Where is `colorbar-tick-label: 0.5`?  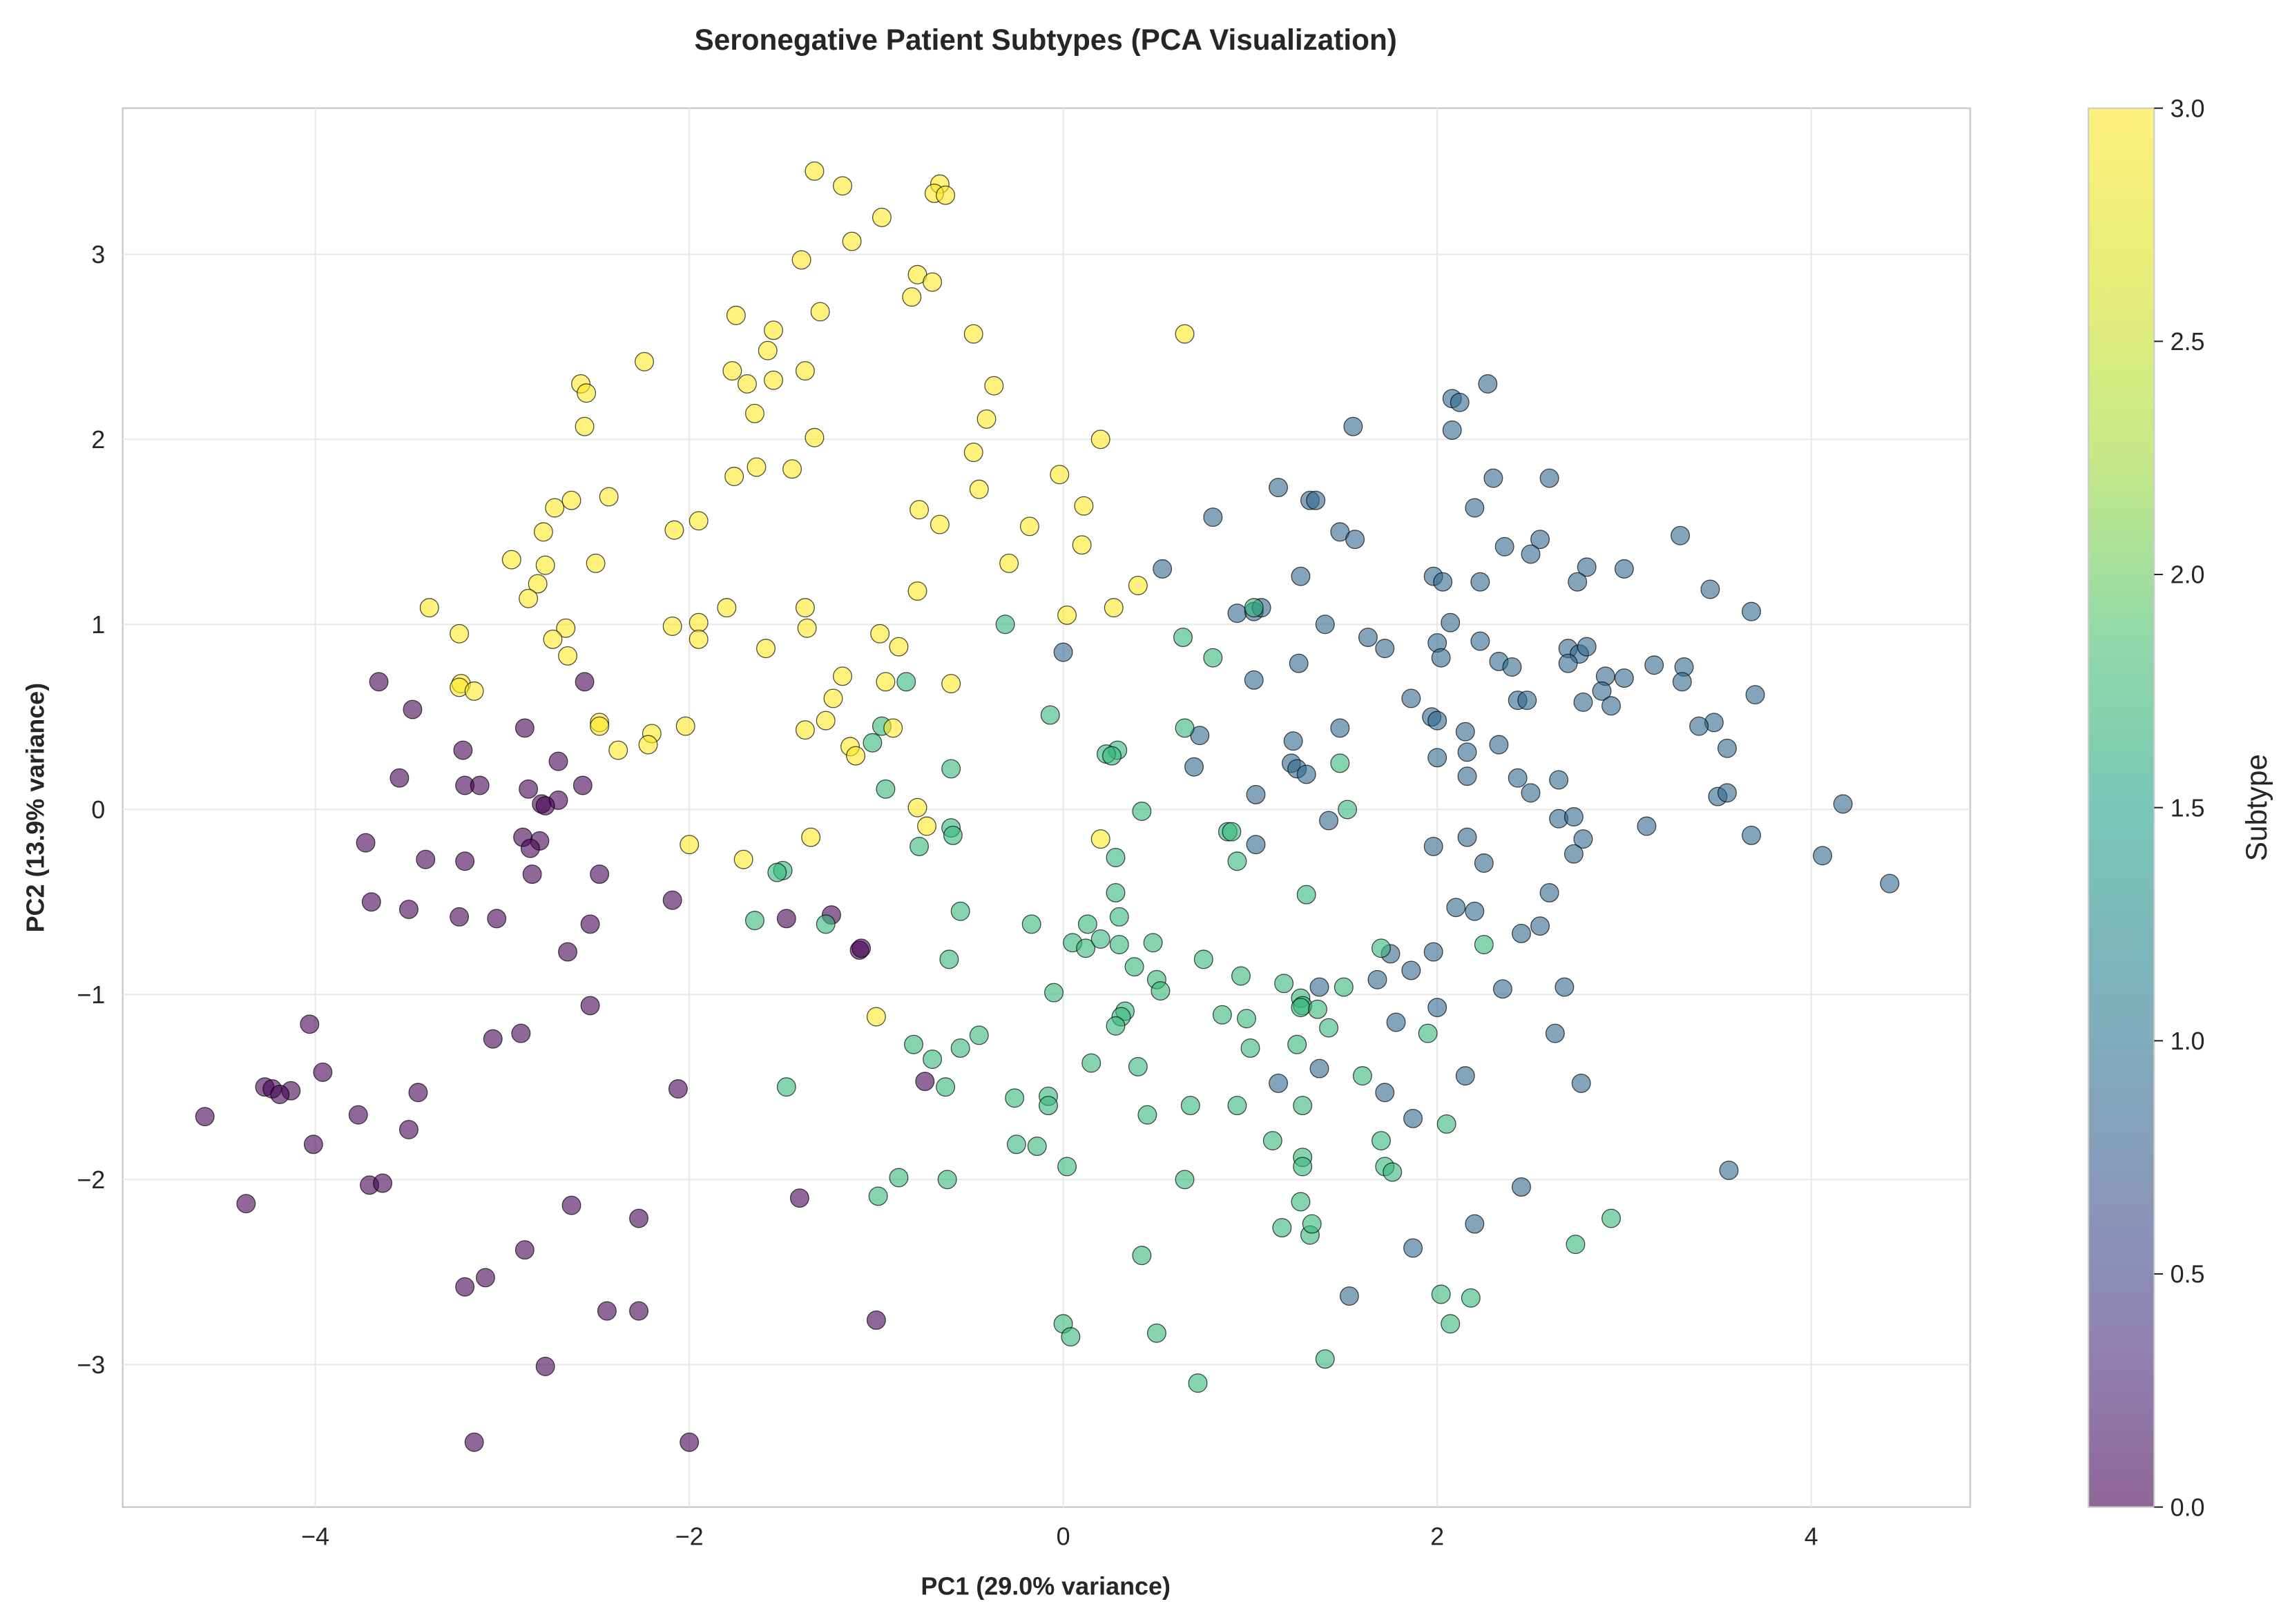
colorbar-tick-label: 0.5 is located at coordinates (2188, 1274).